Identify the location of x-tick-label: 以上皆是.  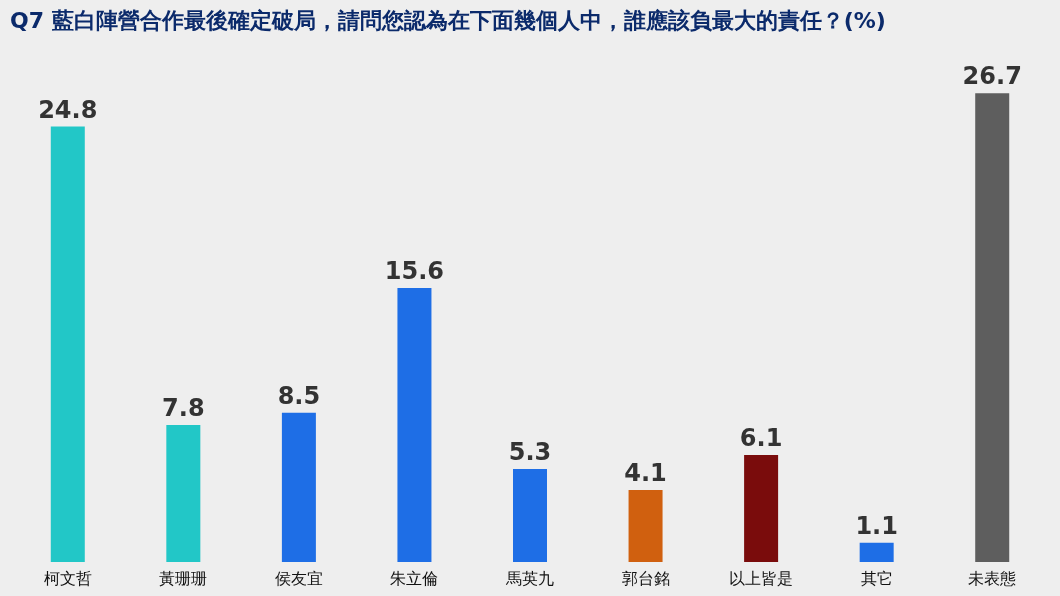
(761, 578).